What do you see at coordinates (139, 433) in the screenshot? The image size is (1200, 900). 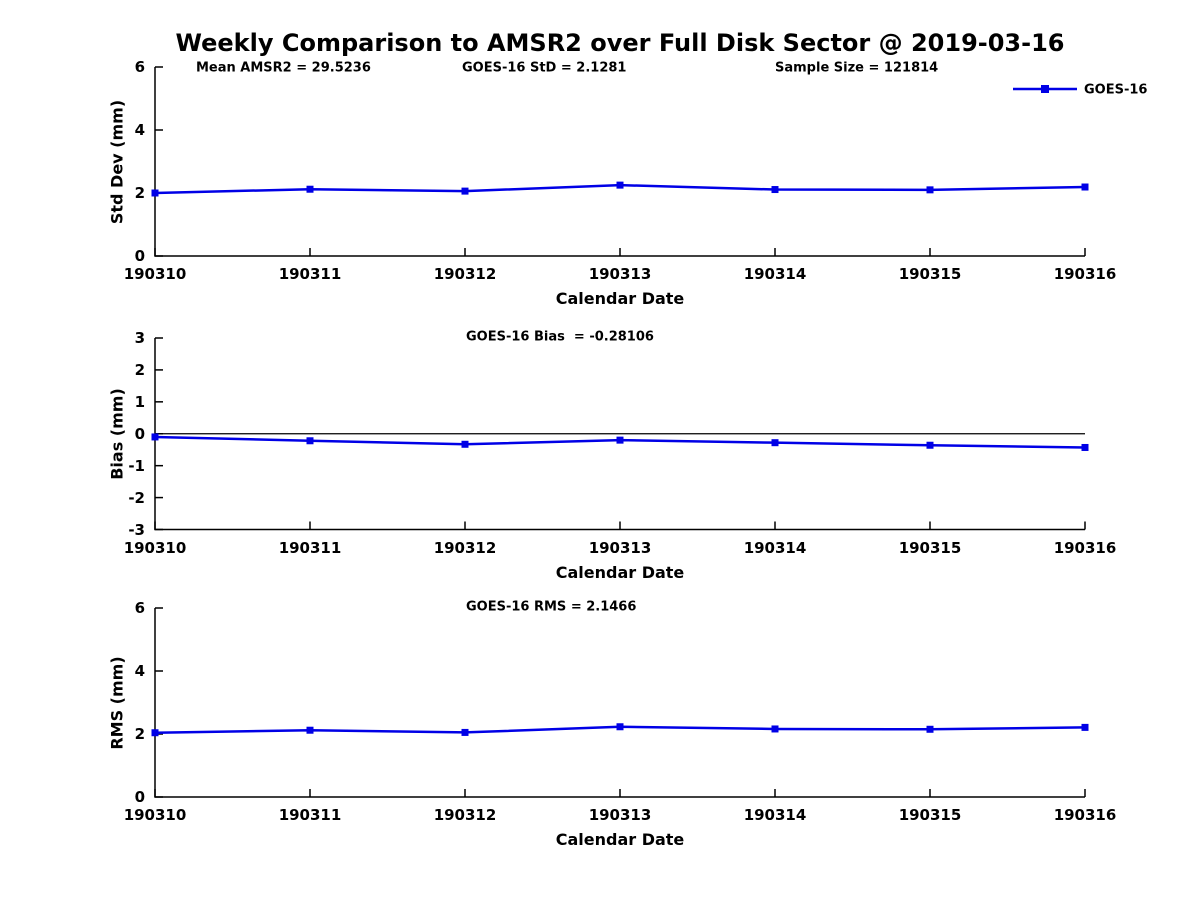 I see `bias-y-tick-label: 0` at bounding box center [139, 433].